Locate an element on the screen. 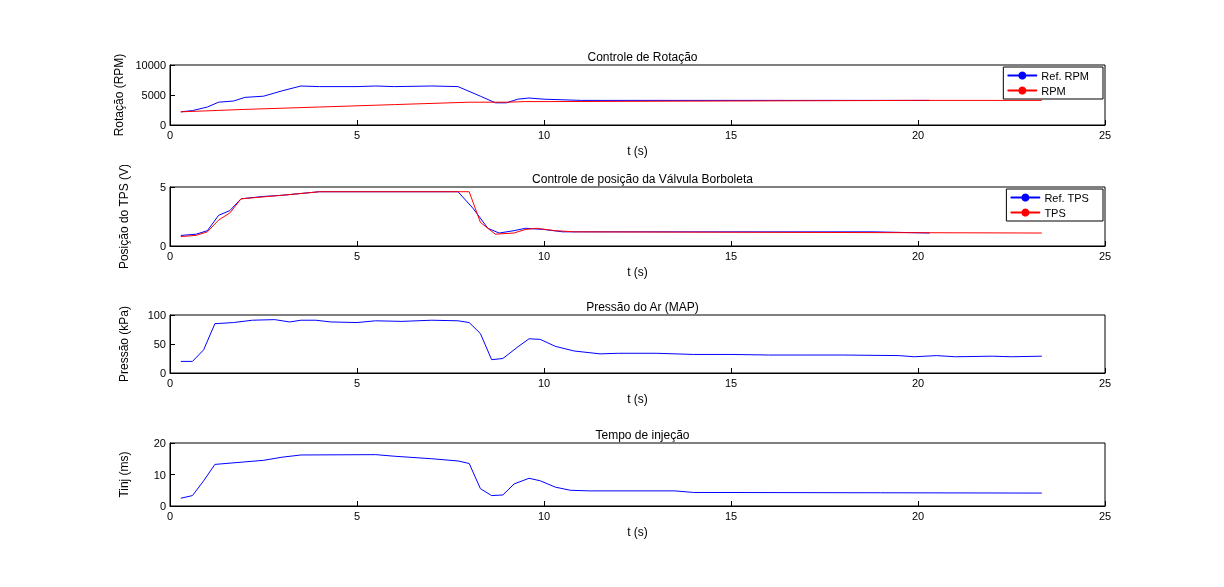  y-tick-label: 5 is located at coordinates (162, 187).